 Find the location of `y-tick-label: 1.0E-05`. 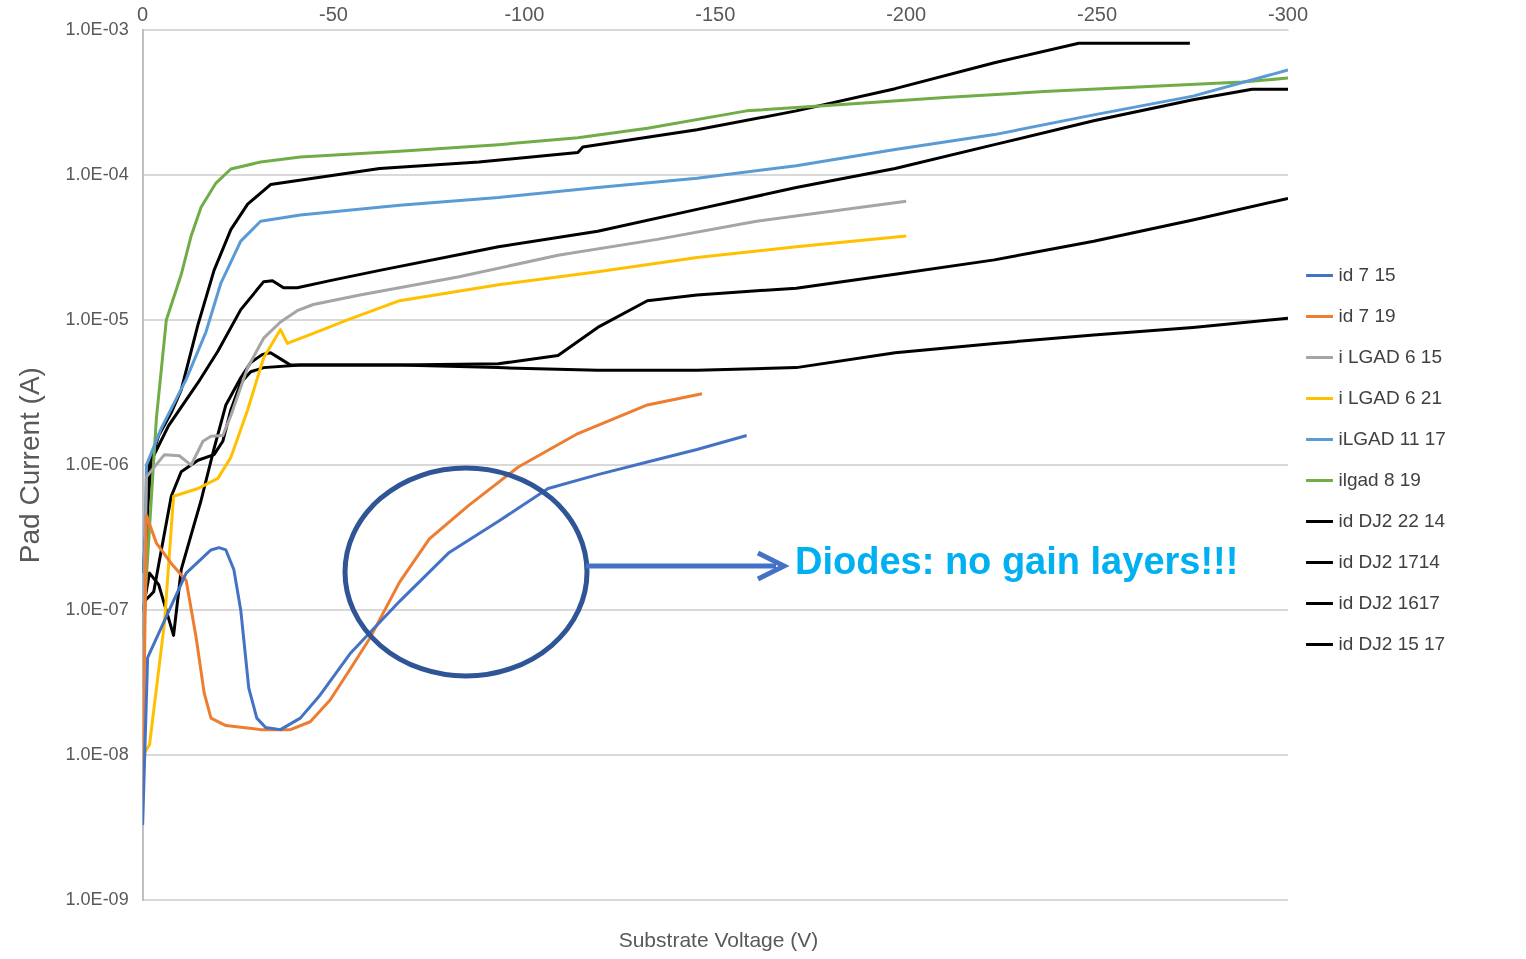

y-tick-label: 1.0E-05 is located at coordinates (97, 319).